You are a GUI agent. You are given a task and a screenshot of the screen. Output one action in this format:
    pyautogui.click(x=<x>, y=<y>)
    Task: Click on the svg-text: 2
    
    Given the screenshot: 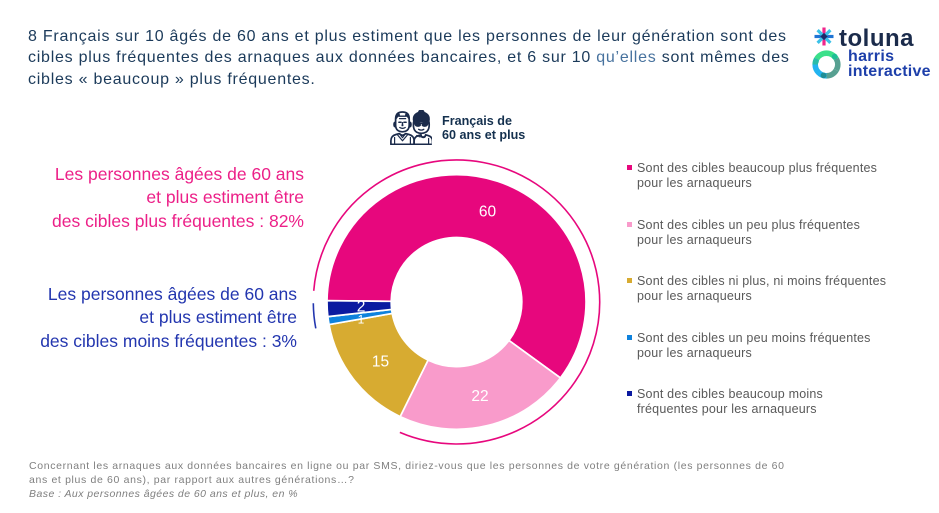 What is the action you would take?
    pyautogui.click(x=361, y=307)
    